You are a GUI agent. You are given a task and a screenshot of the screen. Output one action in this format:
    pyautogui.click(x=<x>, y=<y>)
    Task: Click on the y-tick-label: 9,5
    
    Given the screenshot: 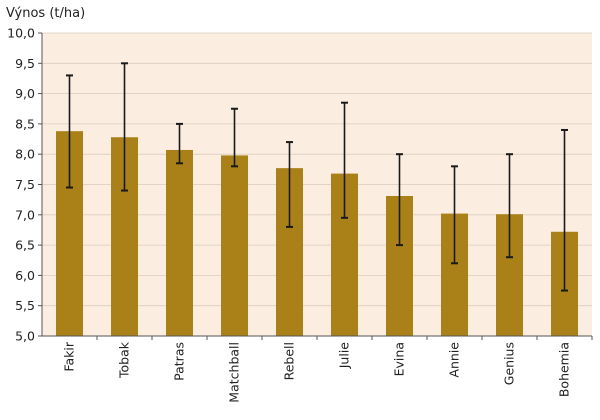 What is the action you would take?
    pyautogui.click(x=25, y=63)
    